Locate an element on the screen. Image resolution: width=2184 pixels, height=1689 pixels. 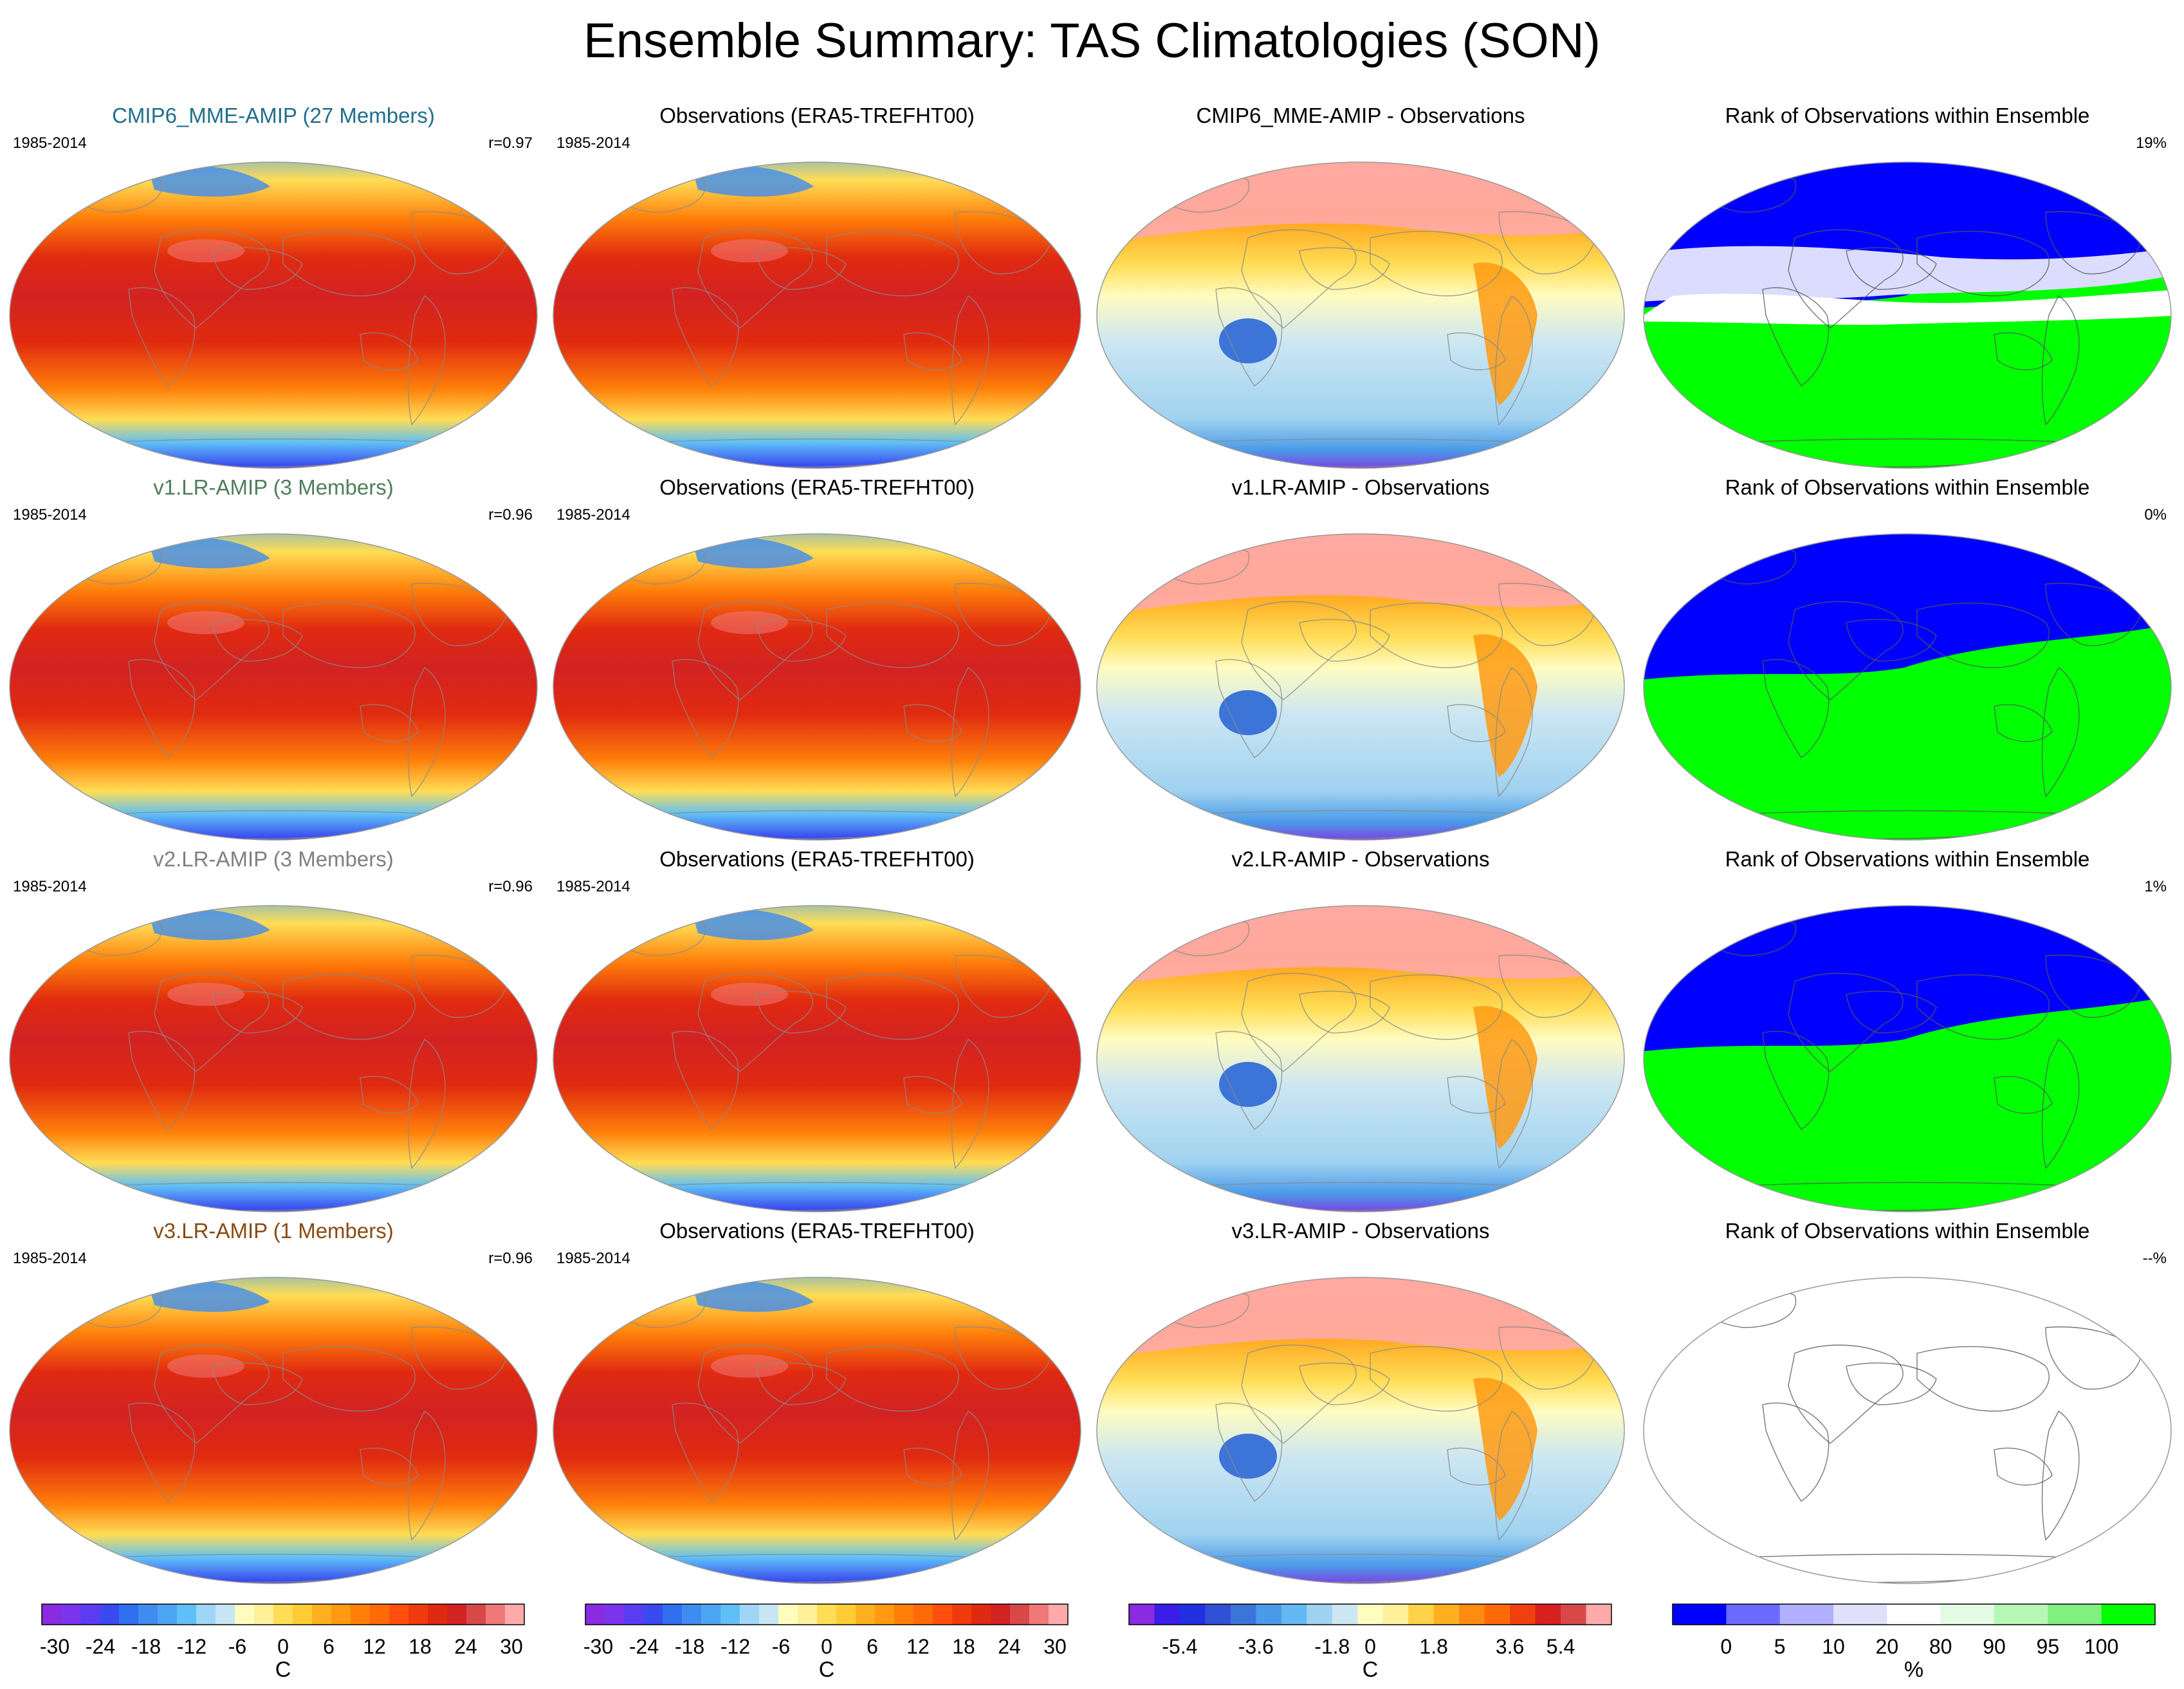
panel-obs-row-3: Observations (ERA5-TREFHT00) 1985-2014 is located at coordinates (817, 1032).